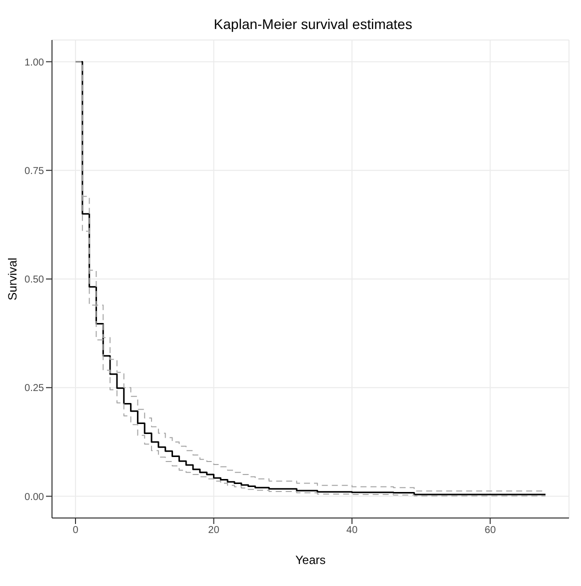  Describe the element at coordinates (352, 530) in the screenshot. I see `x-tick-label: 40` at that location.